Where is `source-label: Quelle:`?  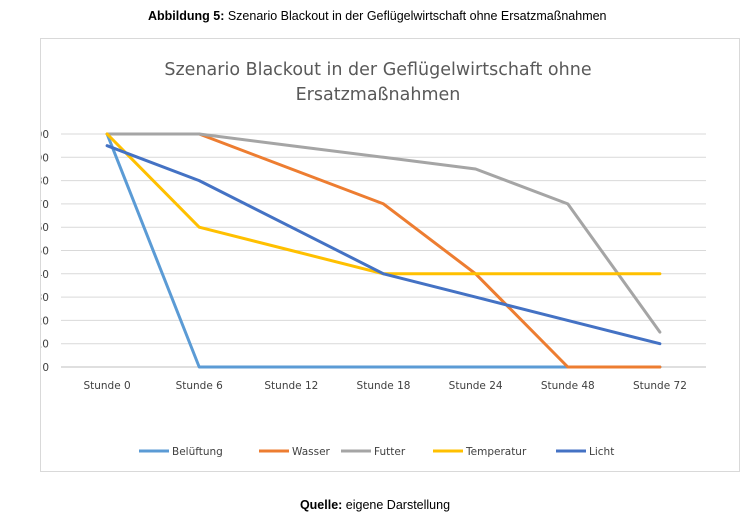
source-label: Quelle: is located at coordinates (321, 505).